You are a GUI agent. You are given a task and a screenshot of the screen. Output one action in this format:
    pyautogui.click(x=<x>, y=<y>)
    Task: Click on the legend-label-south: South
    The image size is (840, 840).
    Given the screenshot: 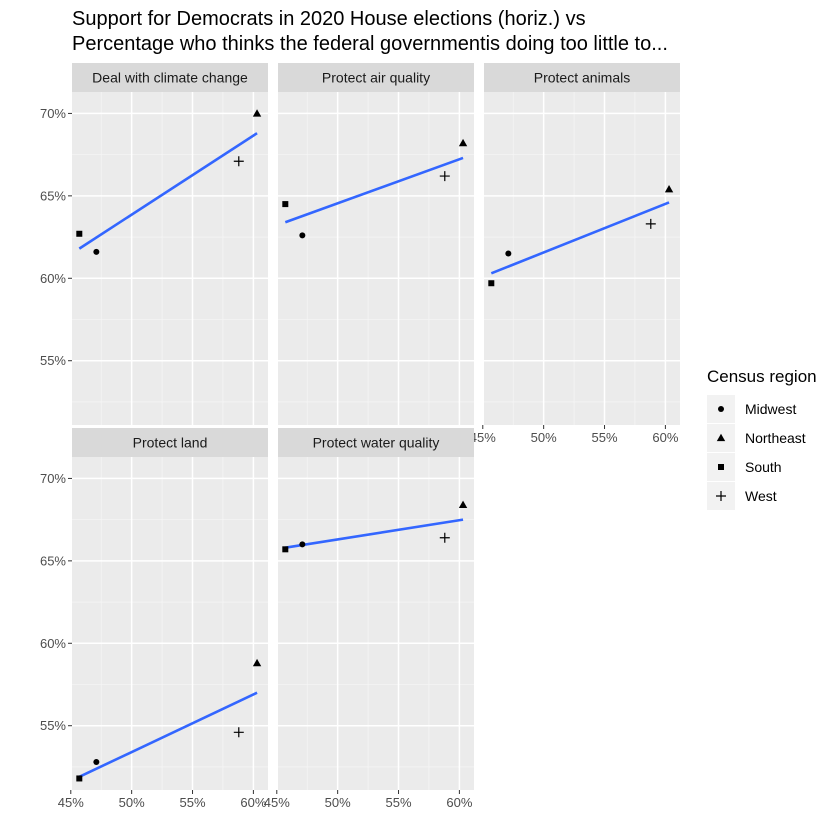 What is the action you would take?
    pyautogui.click(x=763, y=467)
    